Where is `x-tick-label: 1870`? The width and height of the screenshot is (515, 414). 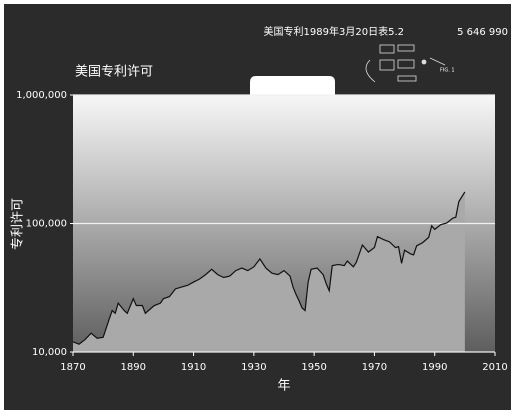 x-tick-label: 1870 is located at coordinates (72, 367).